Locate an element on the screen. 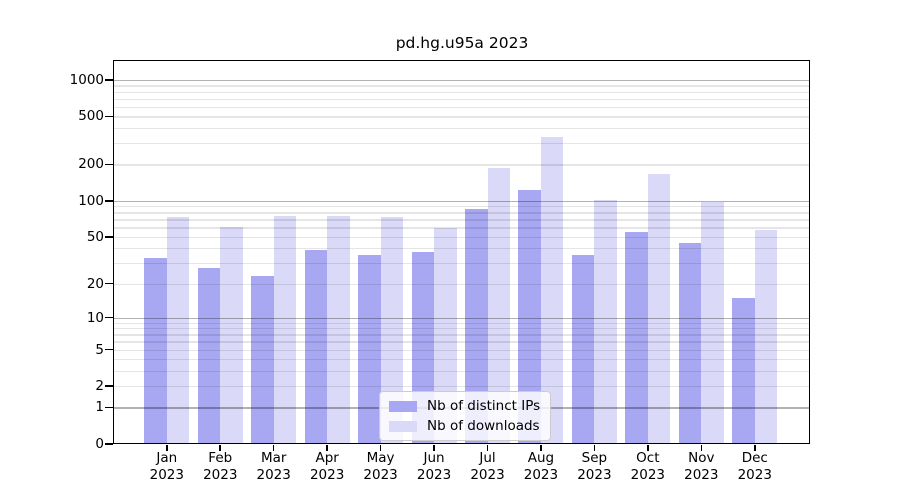 The width and height of the screenshot is (900, 500). y-tick-label: 0 is located at coordinates (99, 444).